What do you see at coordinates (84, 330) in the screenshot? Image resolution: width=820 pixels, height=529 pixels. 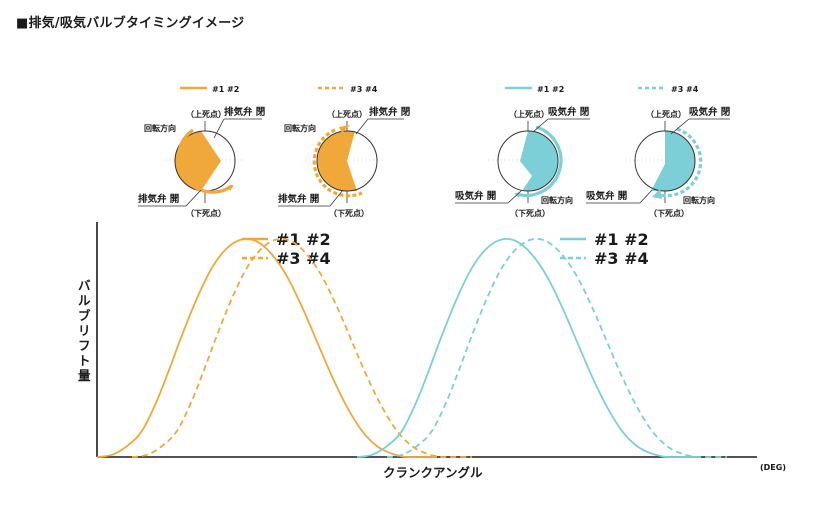 I see `y-axis-label: バルブリフト量` at bounding box center [84, 330].